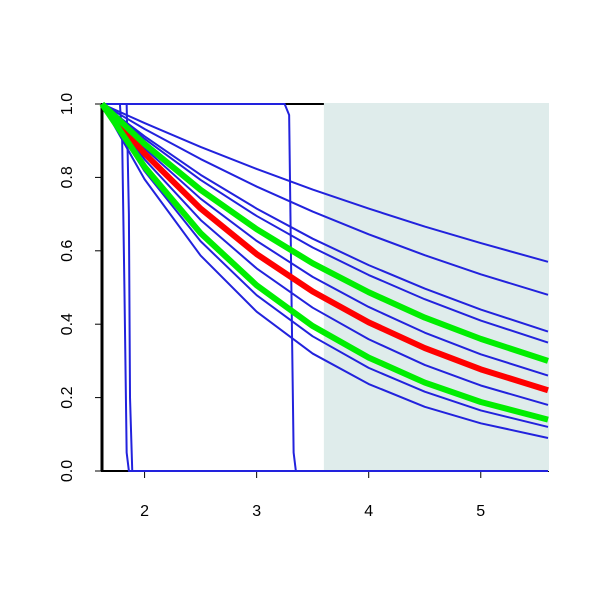 This screenshot has height=600, width=600. What do you see at coordinates (67, 104) in the screenshot?
I see `y-tick-label: 1.0` at bounding box center [67, 104].